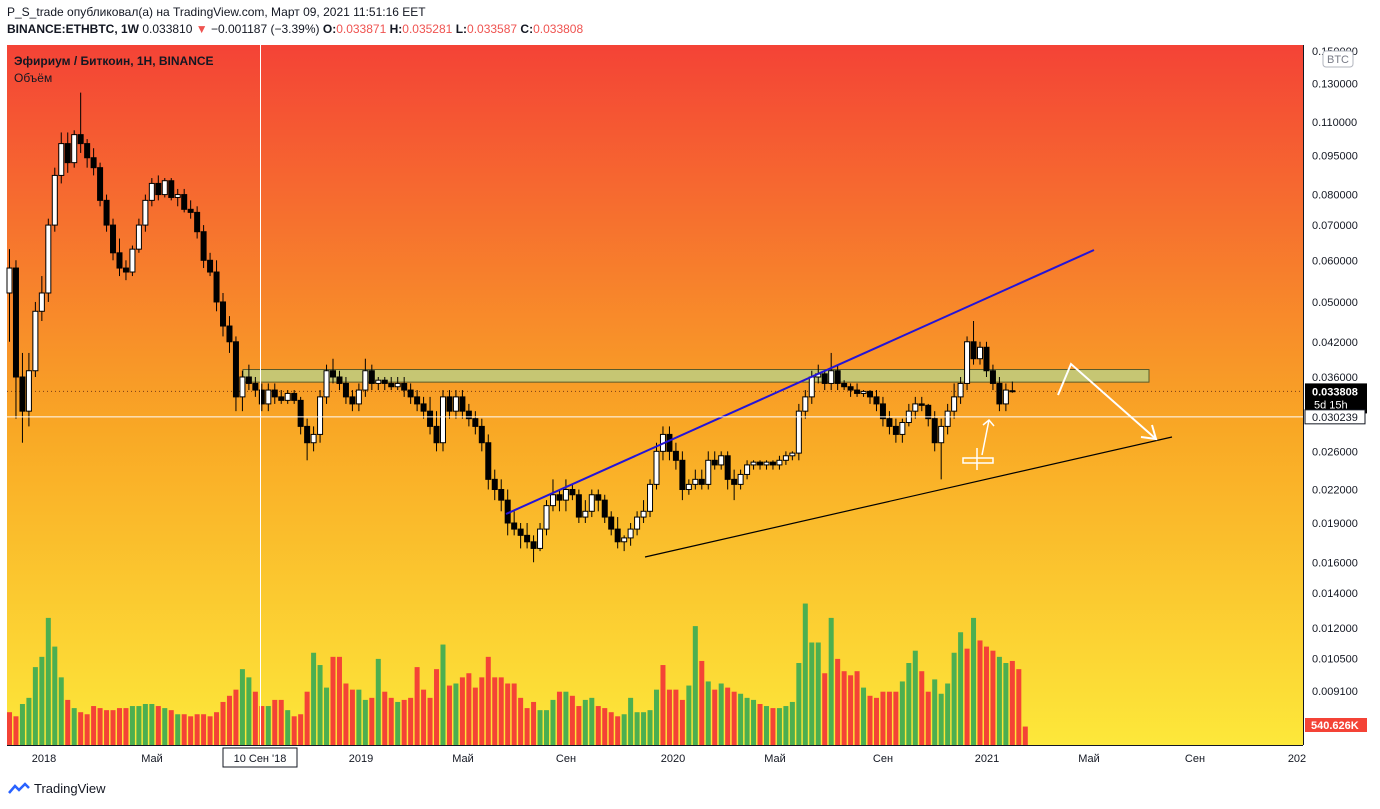 The height and width of the screenshot is (809, 1380). I want to click on currency-badge: BTC, so click(1338, 59).